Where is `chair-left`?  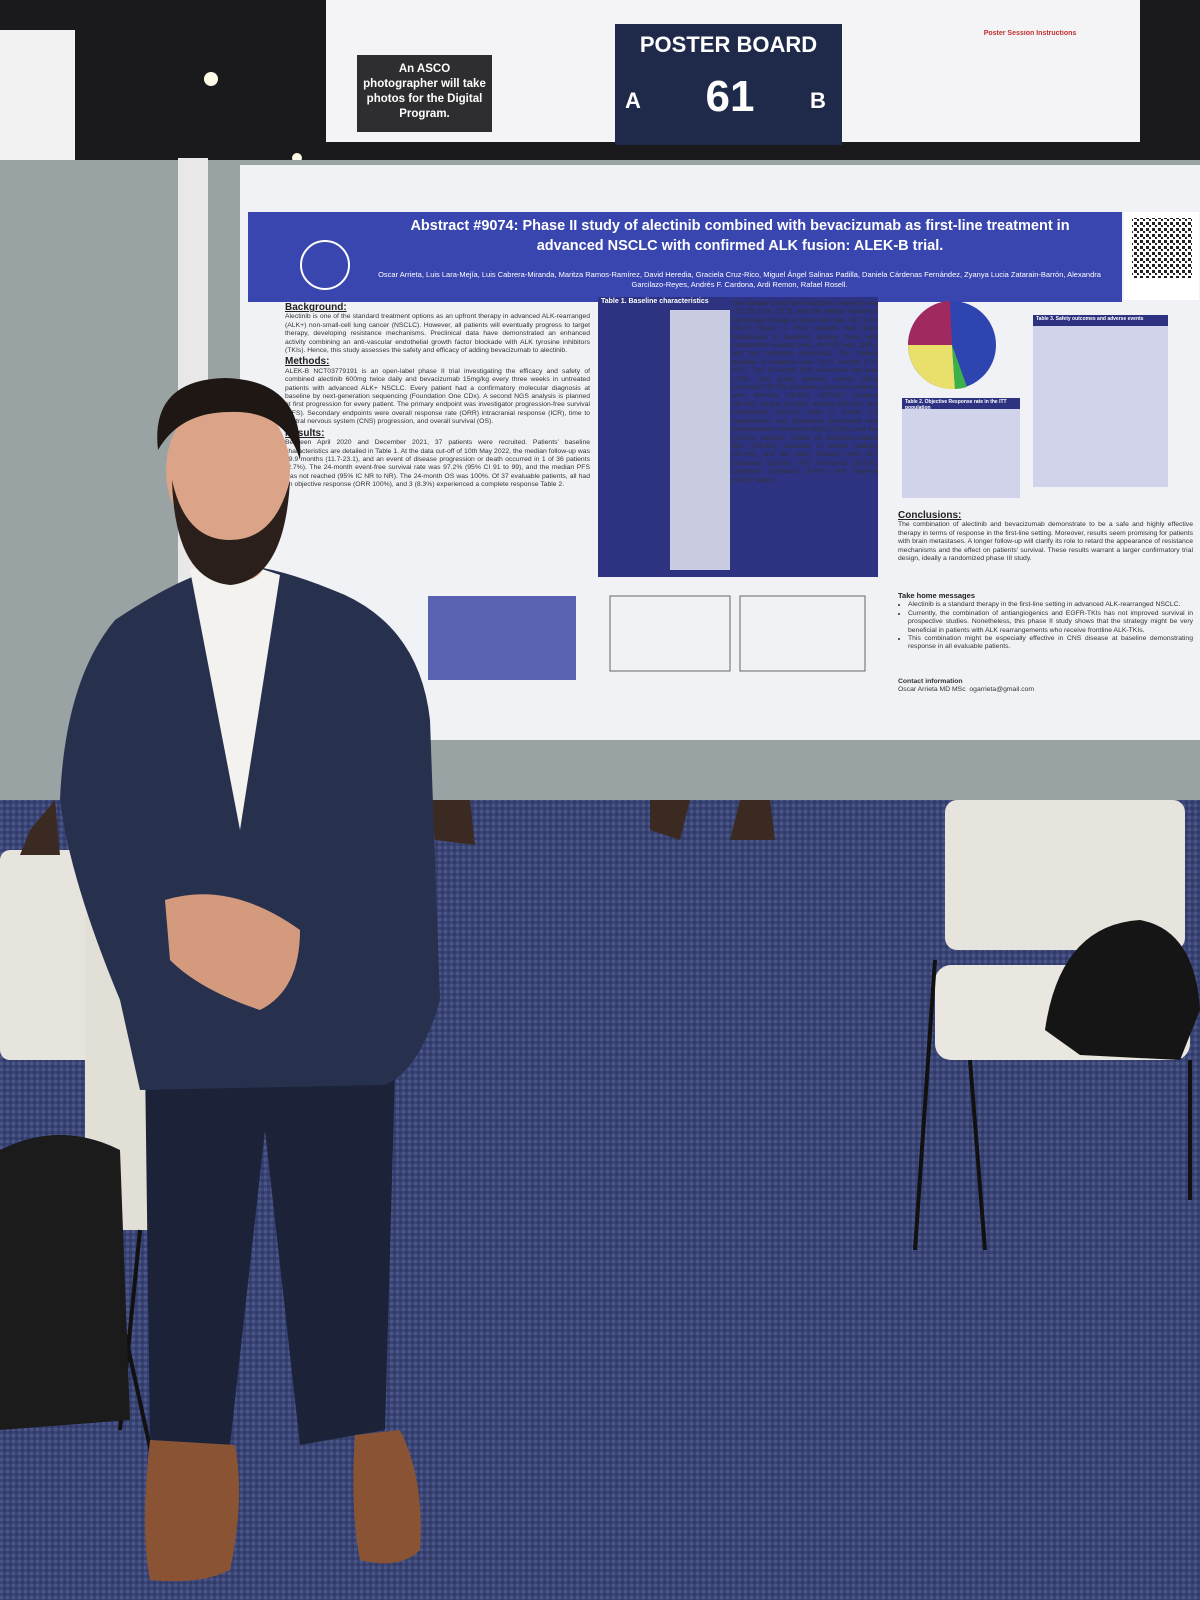 chair-left is located at coordinates (47, 955).